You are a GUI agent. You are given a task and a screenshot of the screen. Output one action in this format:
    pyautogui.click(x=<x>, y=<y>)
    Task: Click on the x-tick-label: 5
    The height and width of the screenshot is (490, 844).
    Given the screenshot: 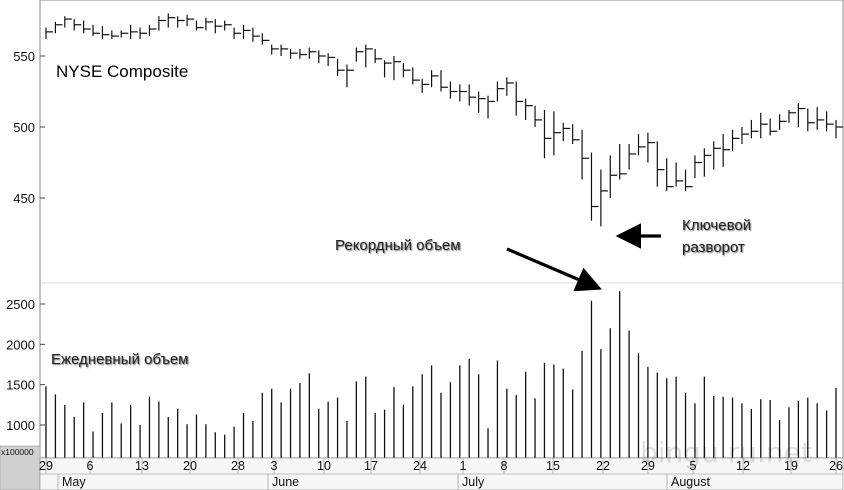 What is the action you would take?
    pyautogui.click(x=693, y=466)
    